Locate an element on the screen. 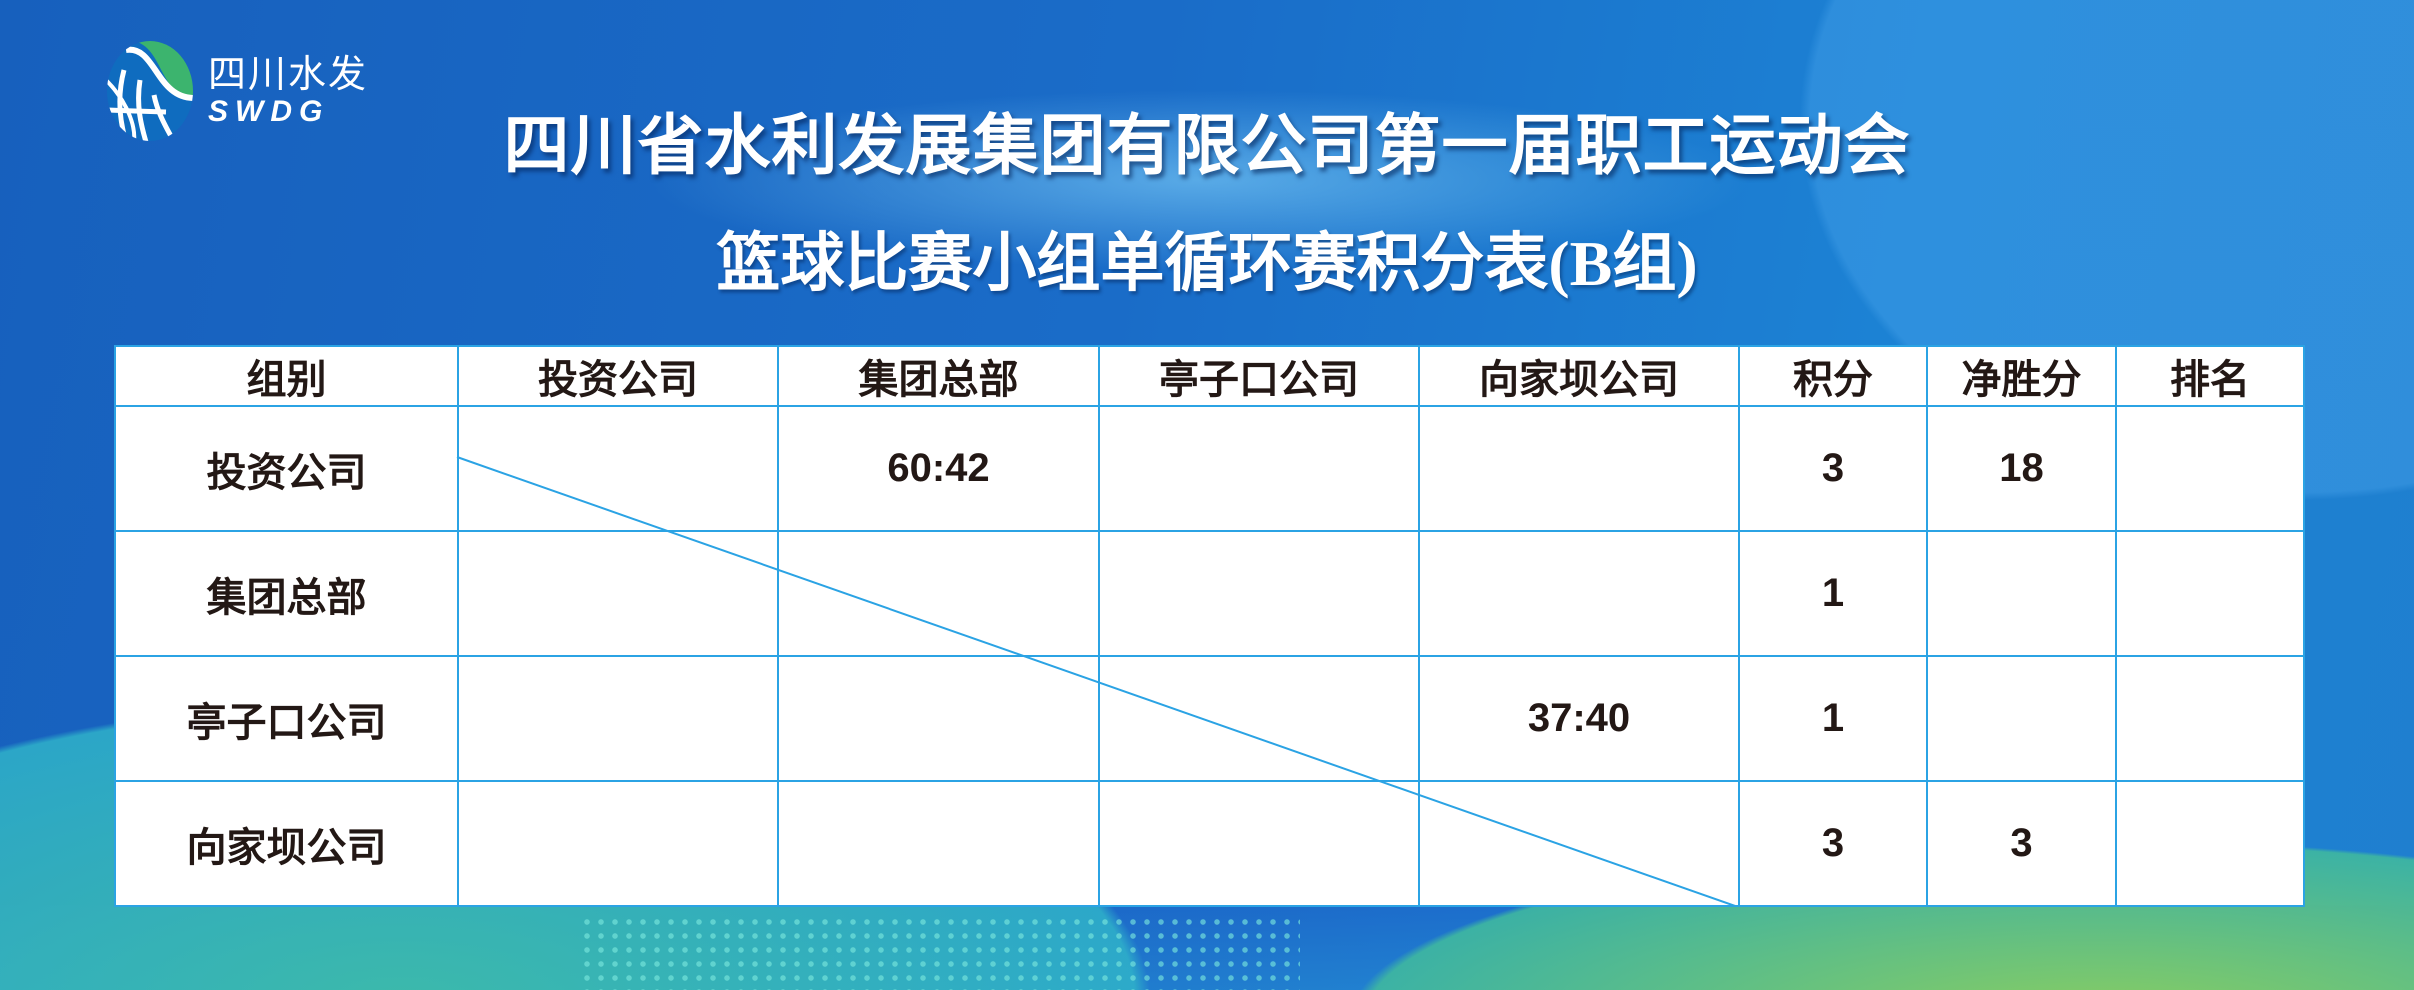 The image size is (2414, 990). header-team: 向家坝公司 is located at coordinates (1579, 376).